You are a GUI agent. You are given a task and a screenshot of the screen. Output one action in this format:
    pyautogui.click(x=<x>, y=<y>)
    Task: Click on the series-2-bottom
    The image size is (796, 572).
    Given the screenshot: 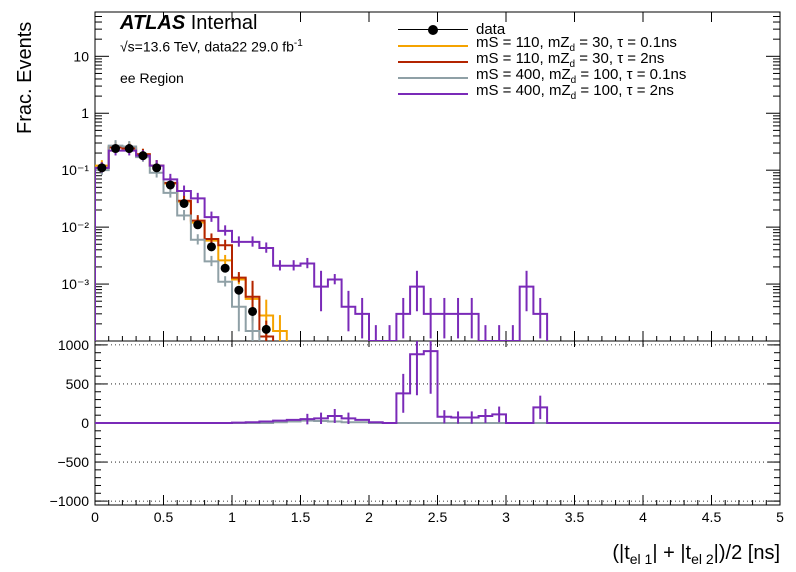 What is the action you would take?
    pyautogui.click(x=437, y=383)
    